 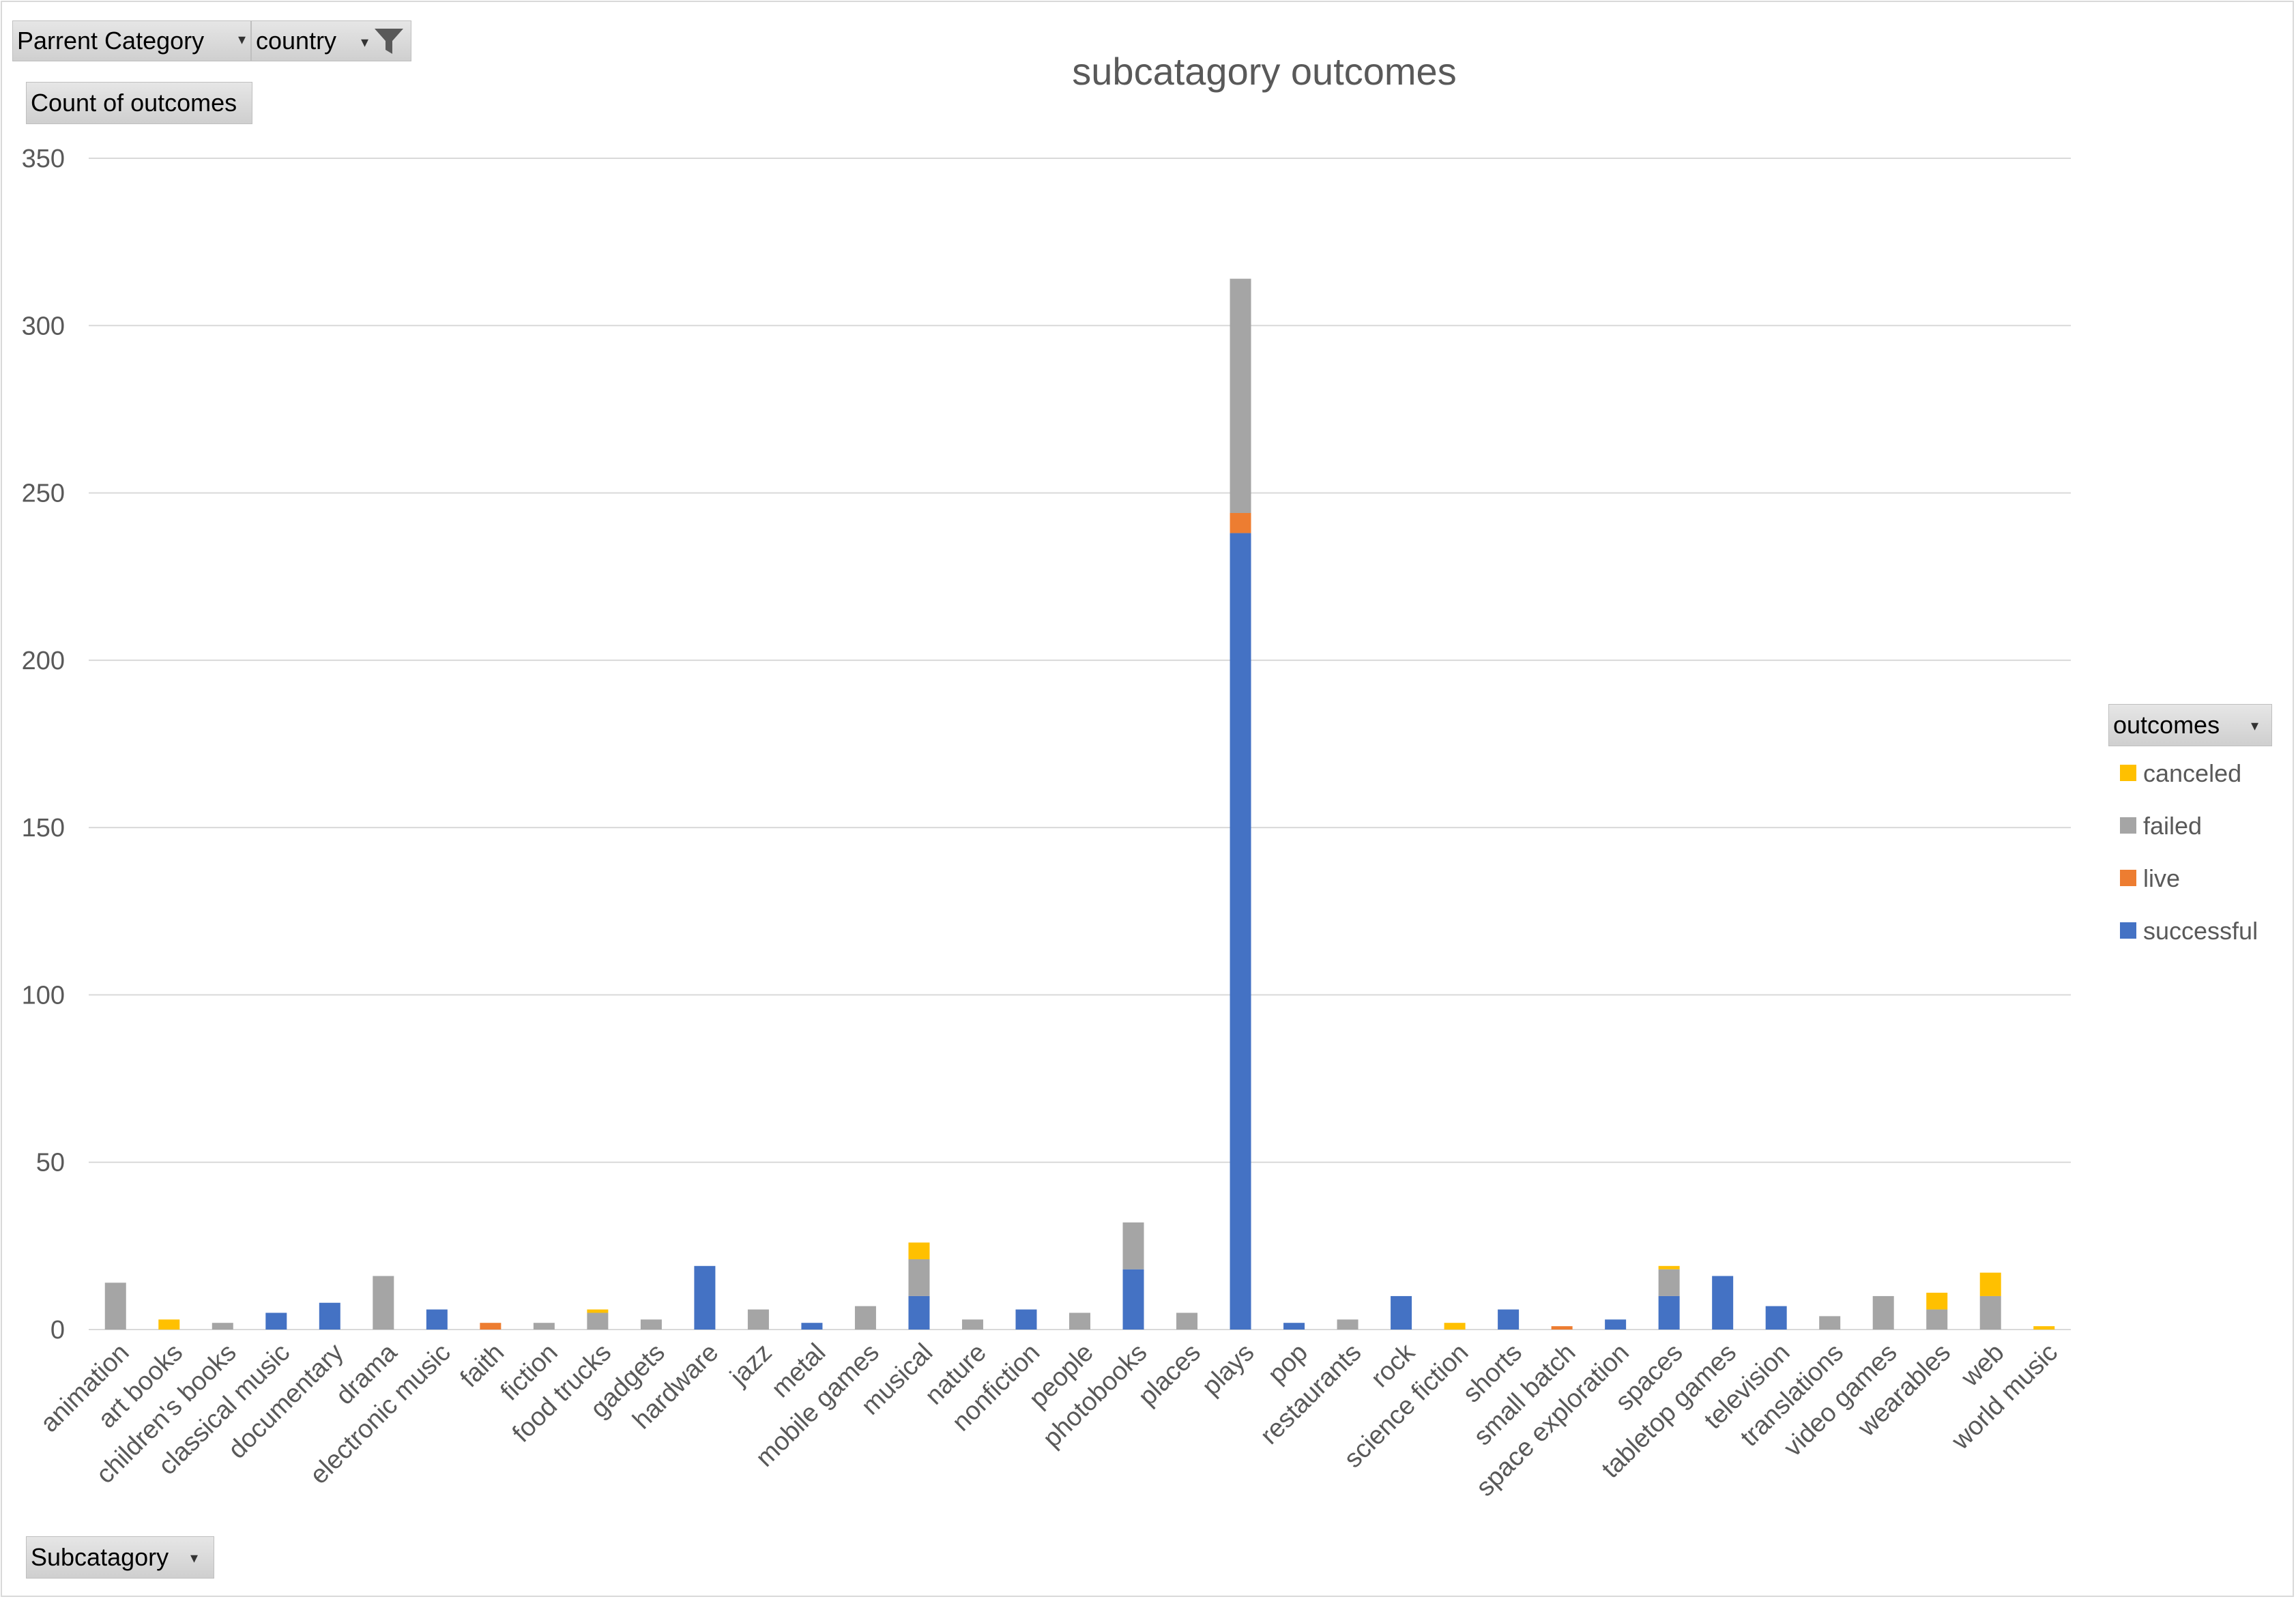 I want to click on y-tick-label: 250, so click(x=43, y=494).